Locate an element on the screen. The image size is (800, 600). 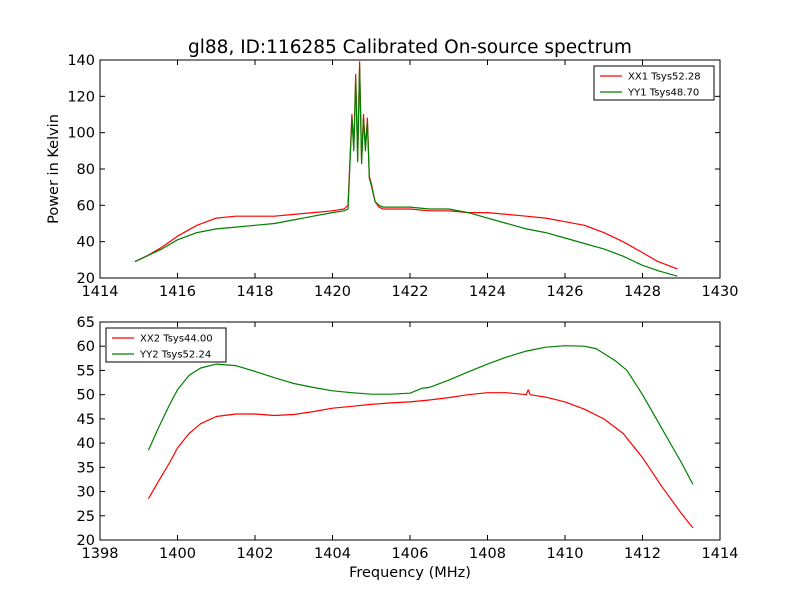
legend: XX2 Tsys44.00 YY2 Tsys52.24 is located at coordinates (166, 345).